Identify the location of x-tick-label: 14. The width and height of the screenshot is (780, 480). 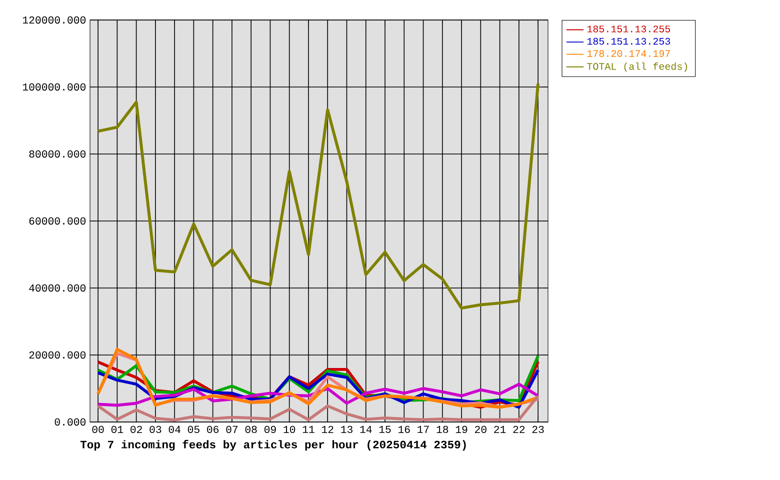
(366, 429).